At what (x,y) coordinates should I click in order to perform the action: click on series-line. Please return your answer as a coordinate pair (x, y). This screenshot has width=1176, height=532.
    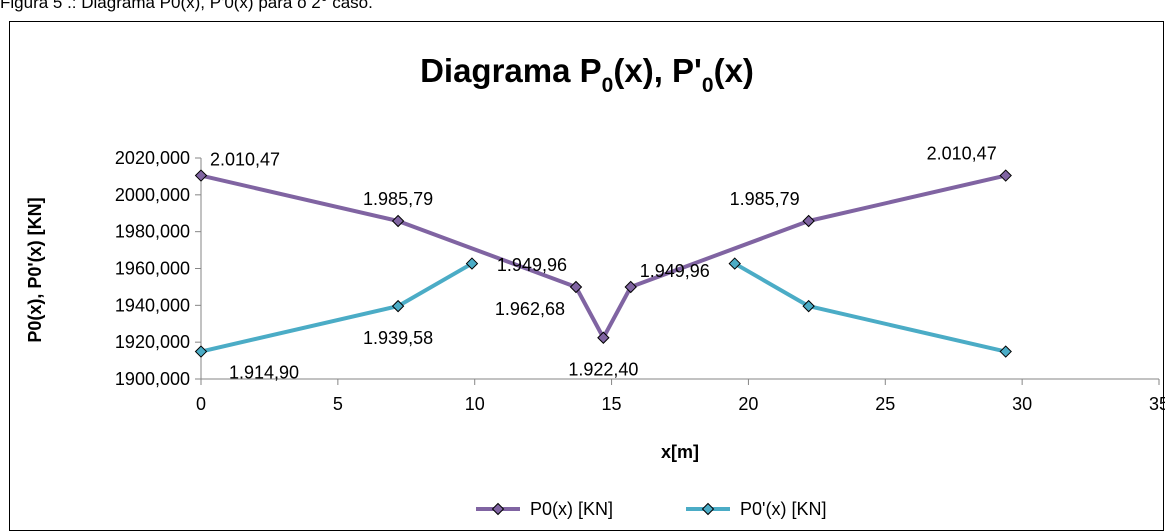
    Looking at the image, I should click on (870, 307).